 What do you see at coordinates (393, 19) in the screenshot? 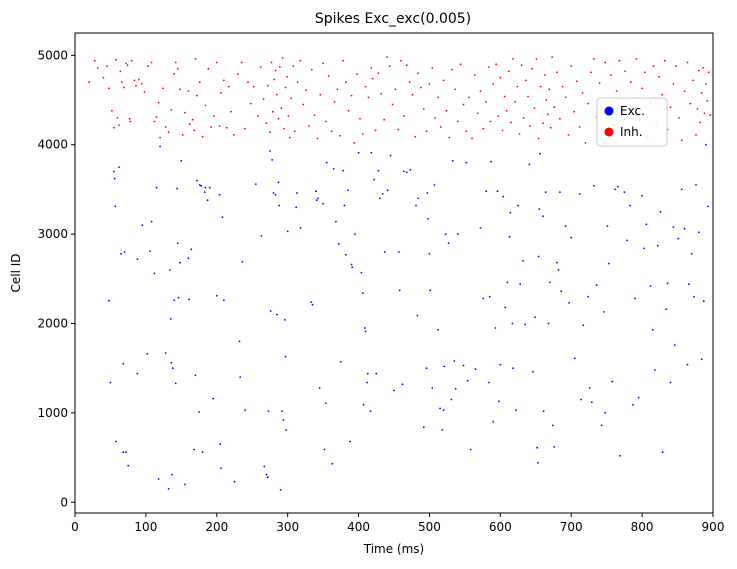
I see `chart-title: Spikes Exc_exc(0.005)` at bounding box center [393, 19].